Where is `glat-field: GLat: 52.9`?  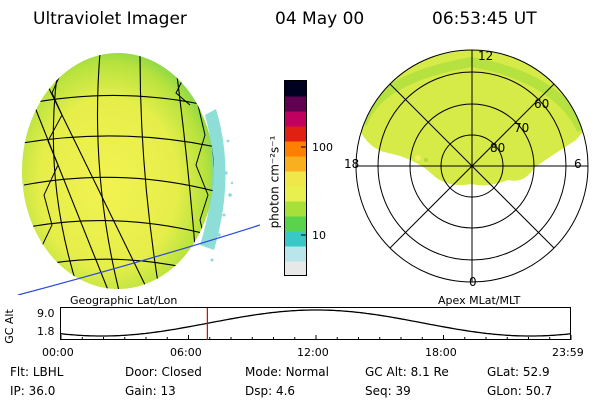
glat-field: GLat: 52.9 is located at coordinates (518, 372).